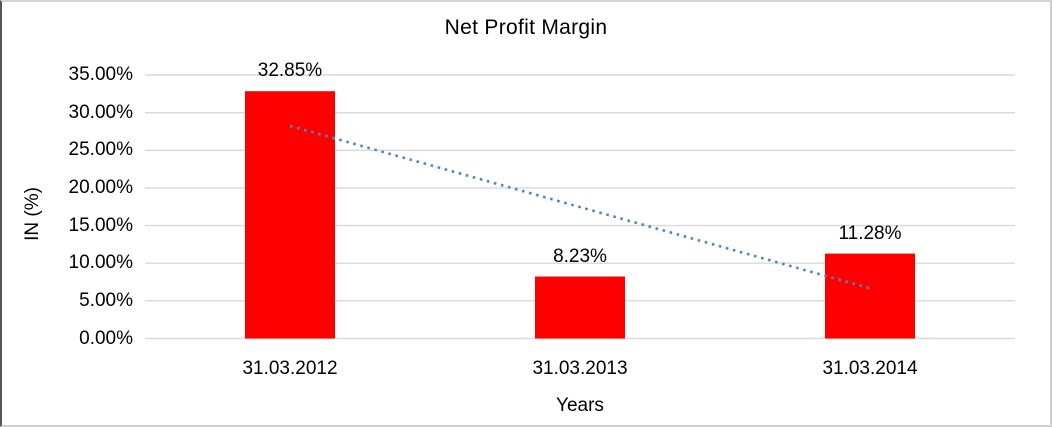  Describe the element at coordinates (290, 71) in the screenshot. I see `bar-data-label: 32.85%` at that location.